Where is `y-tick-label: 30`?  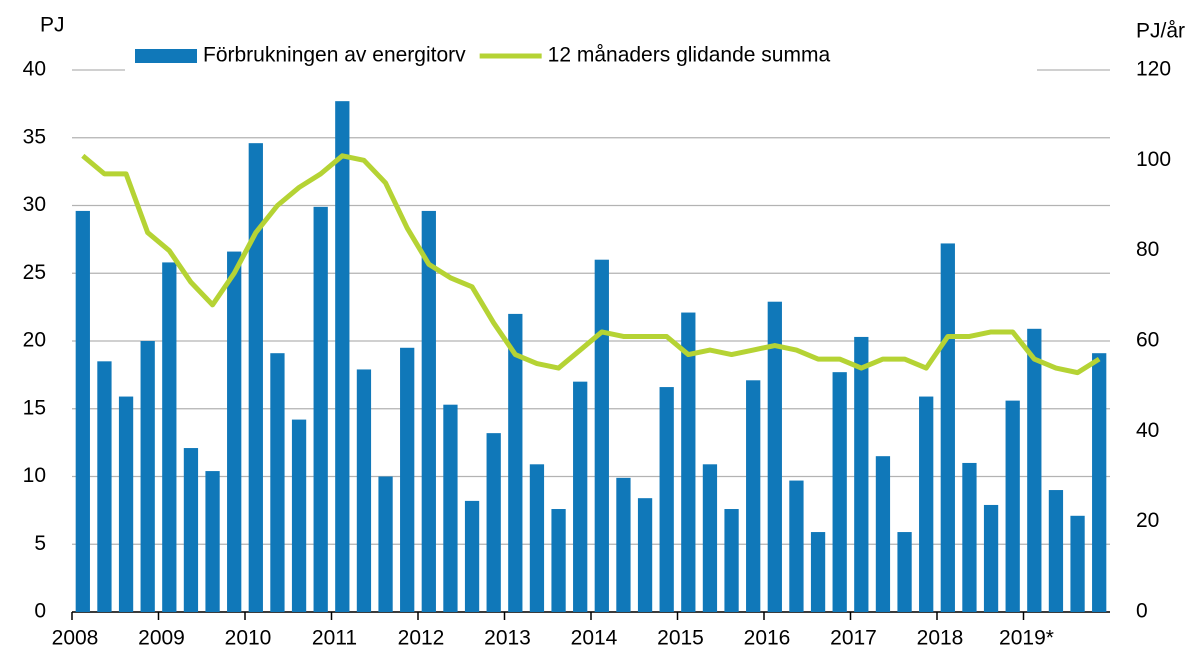 y-tick-label: 30 is located at coordinates (34, 204).